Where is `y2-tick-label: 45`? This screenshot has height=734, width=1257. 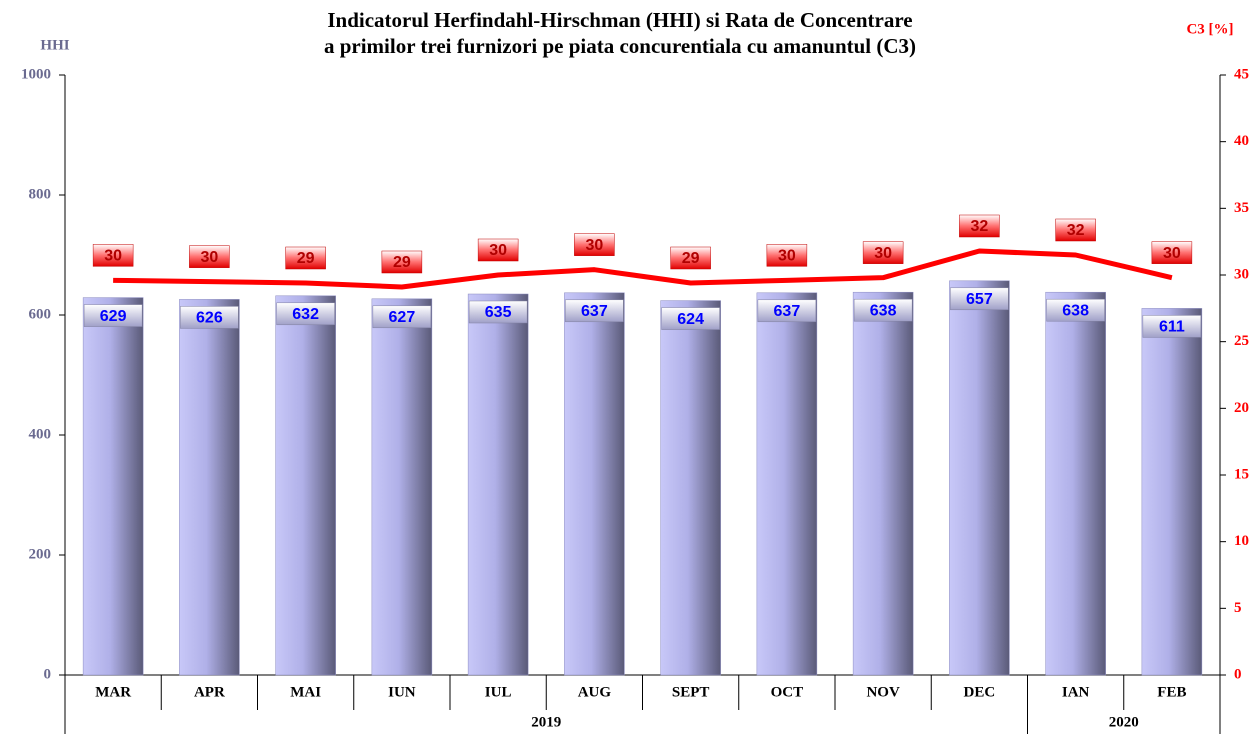 y2-tick-label: 45 is located at coordinates (1241, 74).